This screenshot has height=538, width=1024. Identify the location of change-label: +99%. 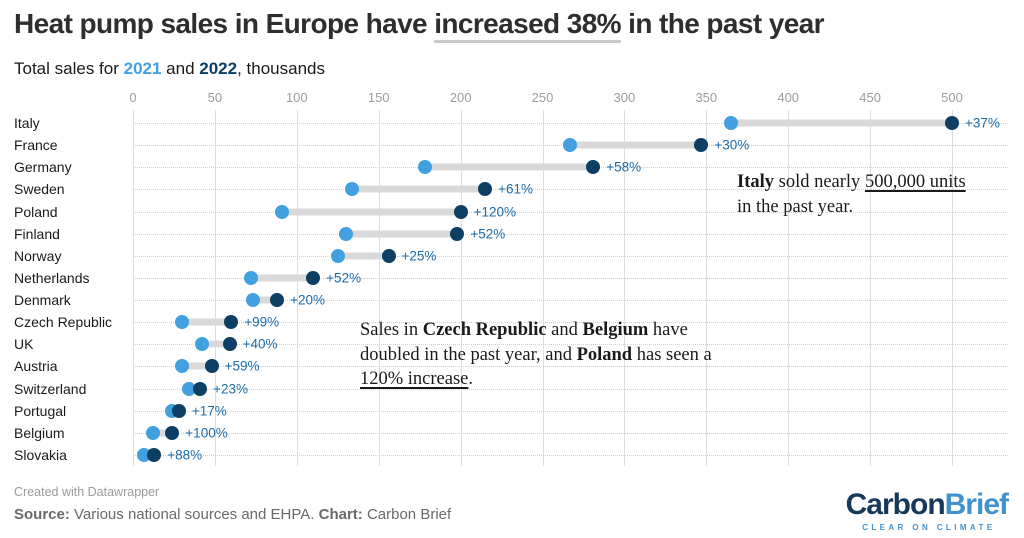
(262, 322).